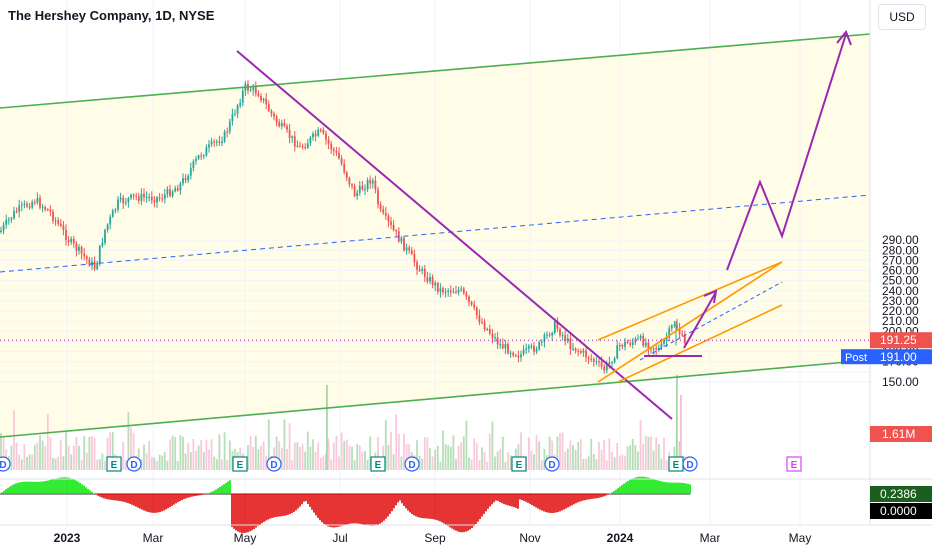  Describe the element at coordinates (902, 17) in the screenshot. I see `currency-button: USD` at that location.